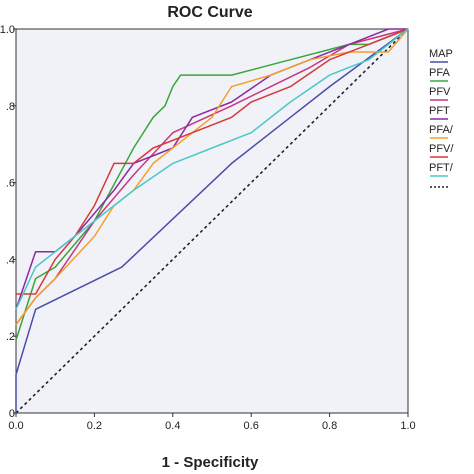 The width and height of the screenshot is (474, 474). Describe the element at coordinates (12, 414) in the screenshot. I see `y-tick-label: 0` at that location.